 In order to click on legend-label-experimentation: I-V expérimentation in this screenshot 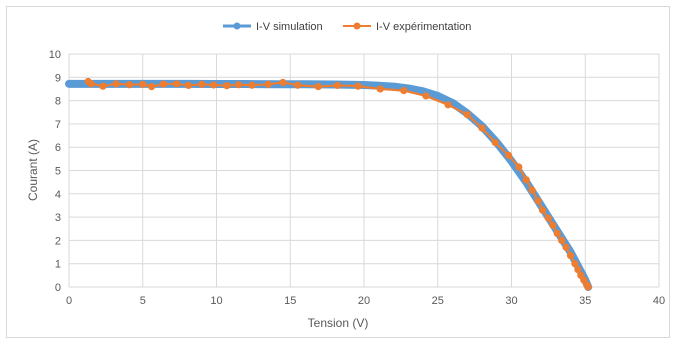, I will do `click(423, 27)`.